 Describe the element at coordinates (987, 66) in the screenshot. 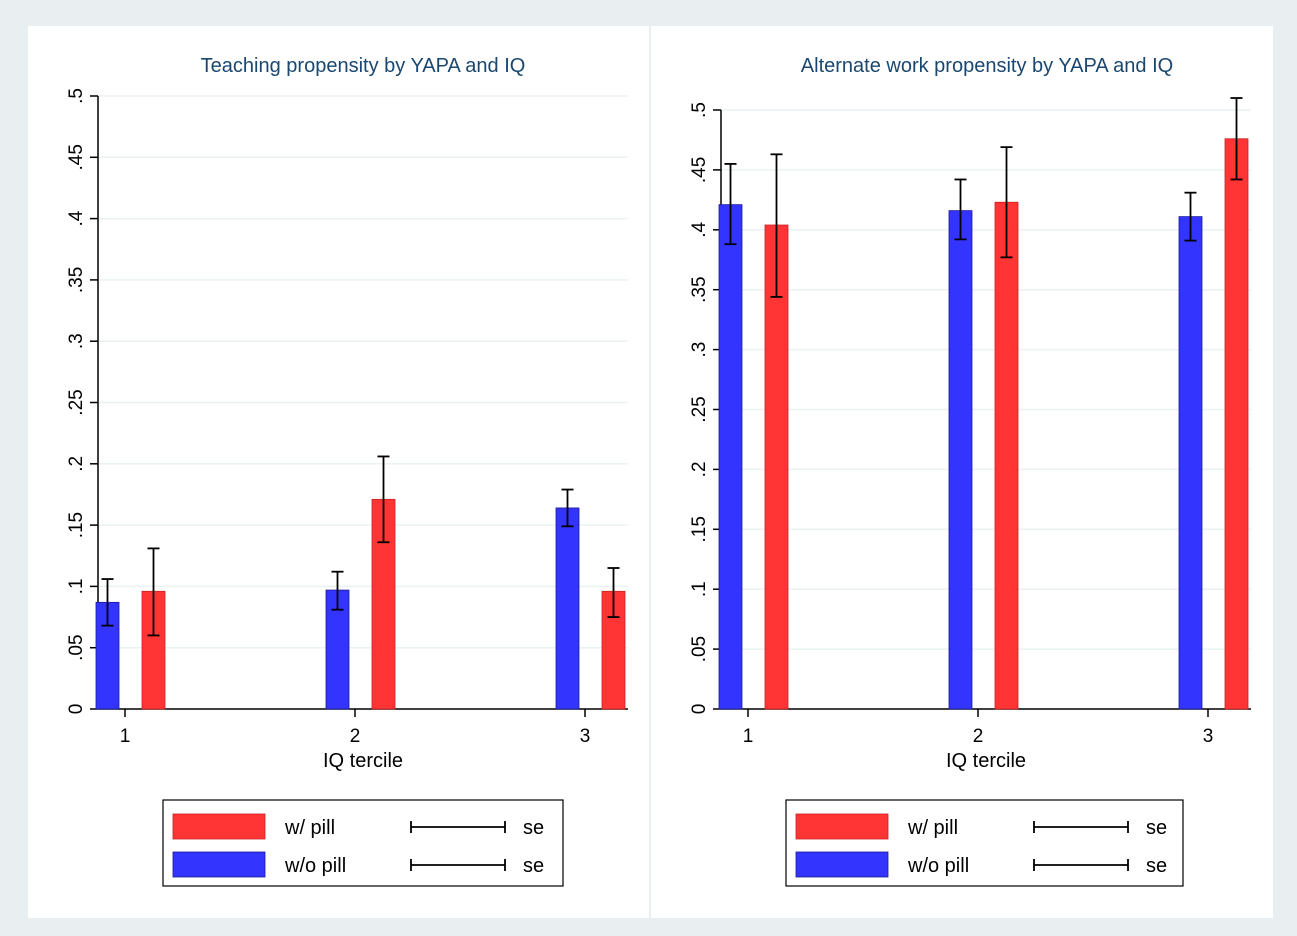

I see `chart-title: Alternate work propensity by YAPA and IQ` at that location.